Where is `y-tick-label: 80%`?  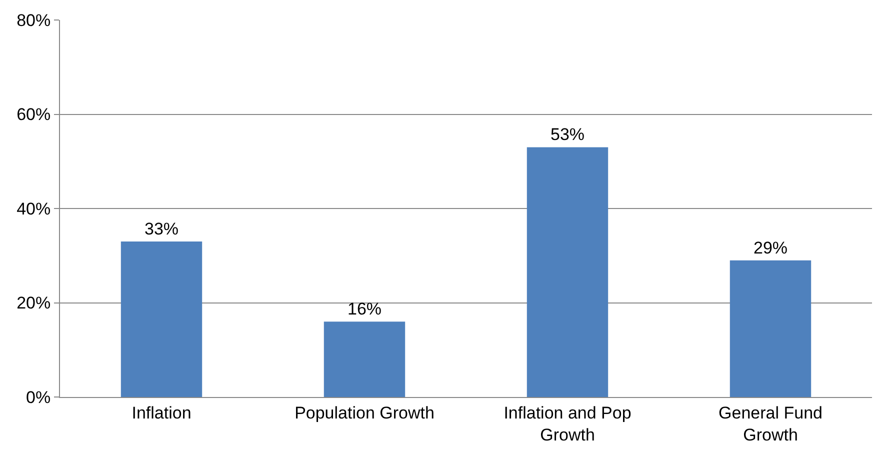
y-tick-label: 80% is located at coordinates (33, 20).